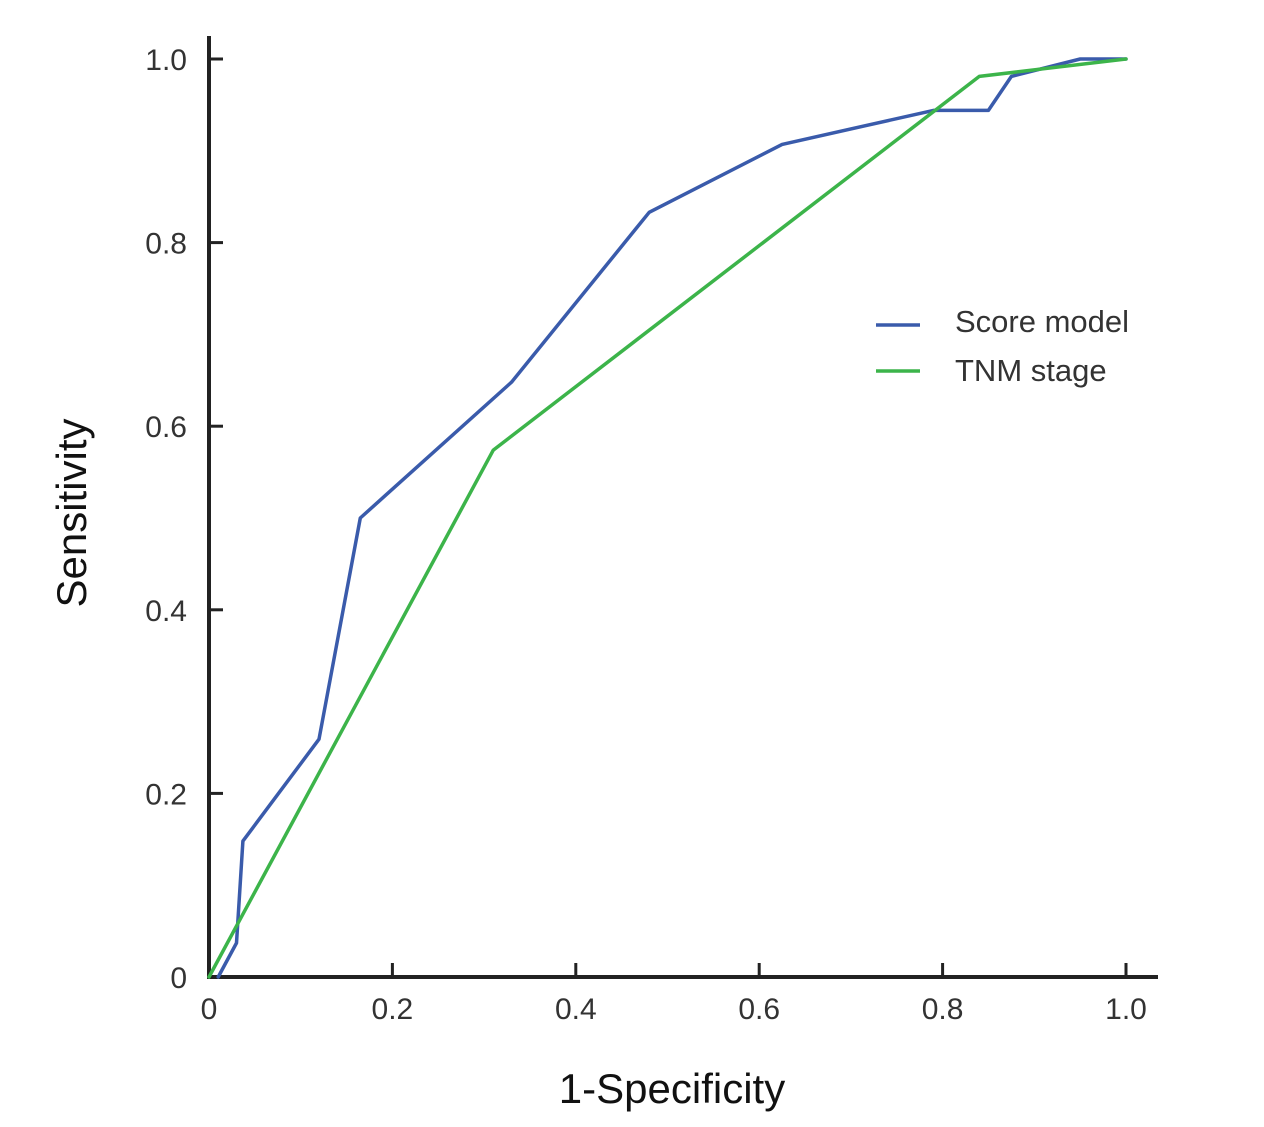 The width and height of the screenshot is (1264, 1127). I want to click on y-tick-label: 1.0, so click(166, 60).